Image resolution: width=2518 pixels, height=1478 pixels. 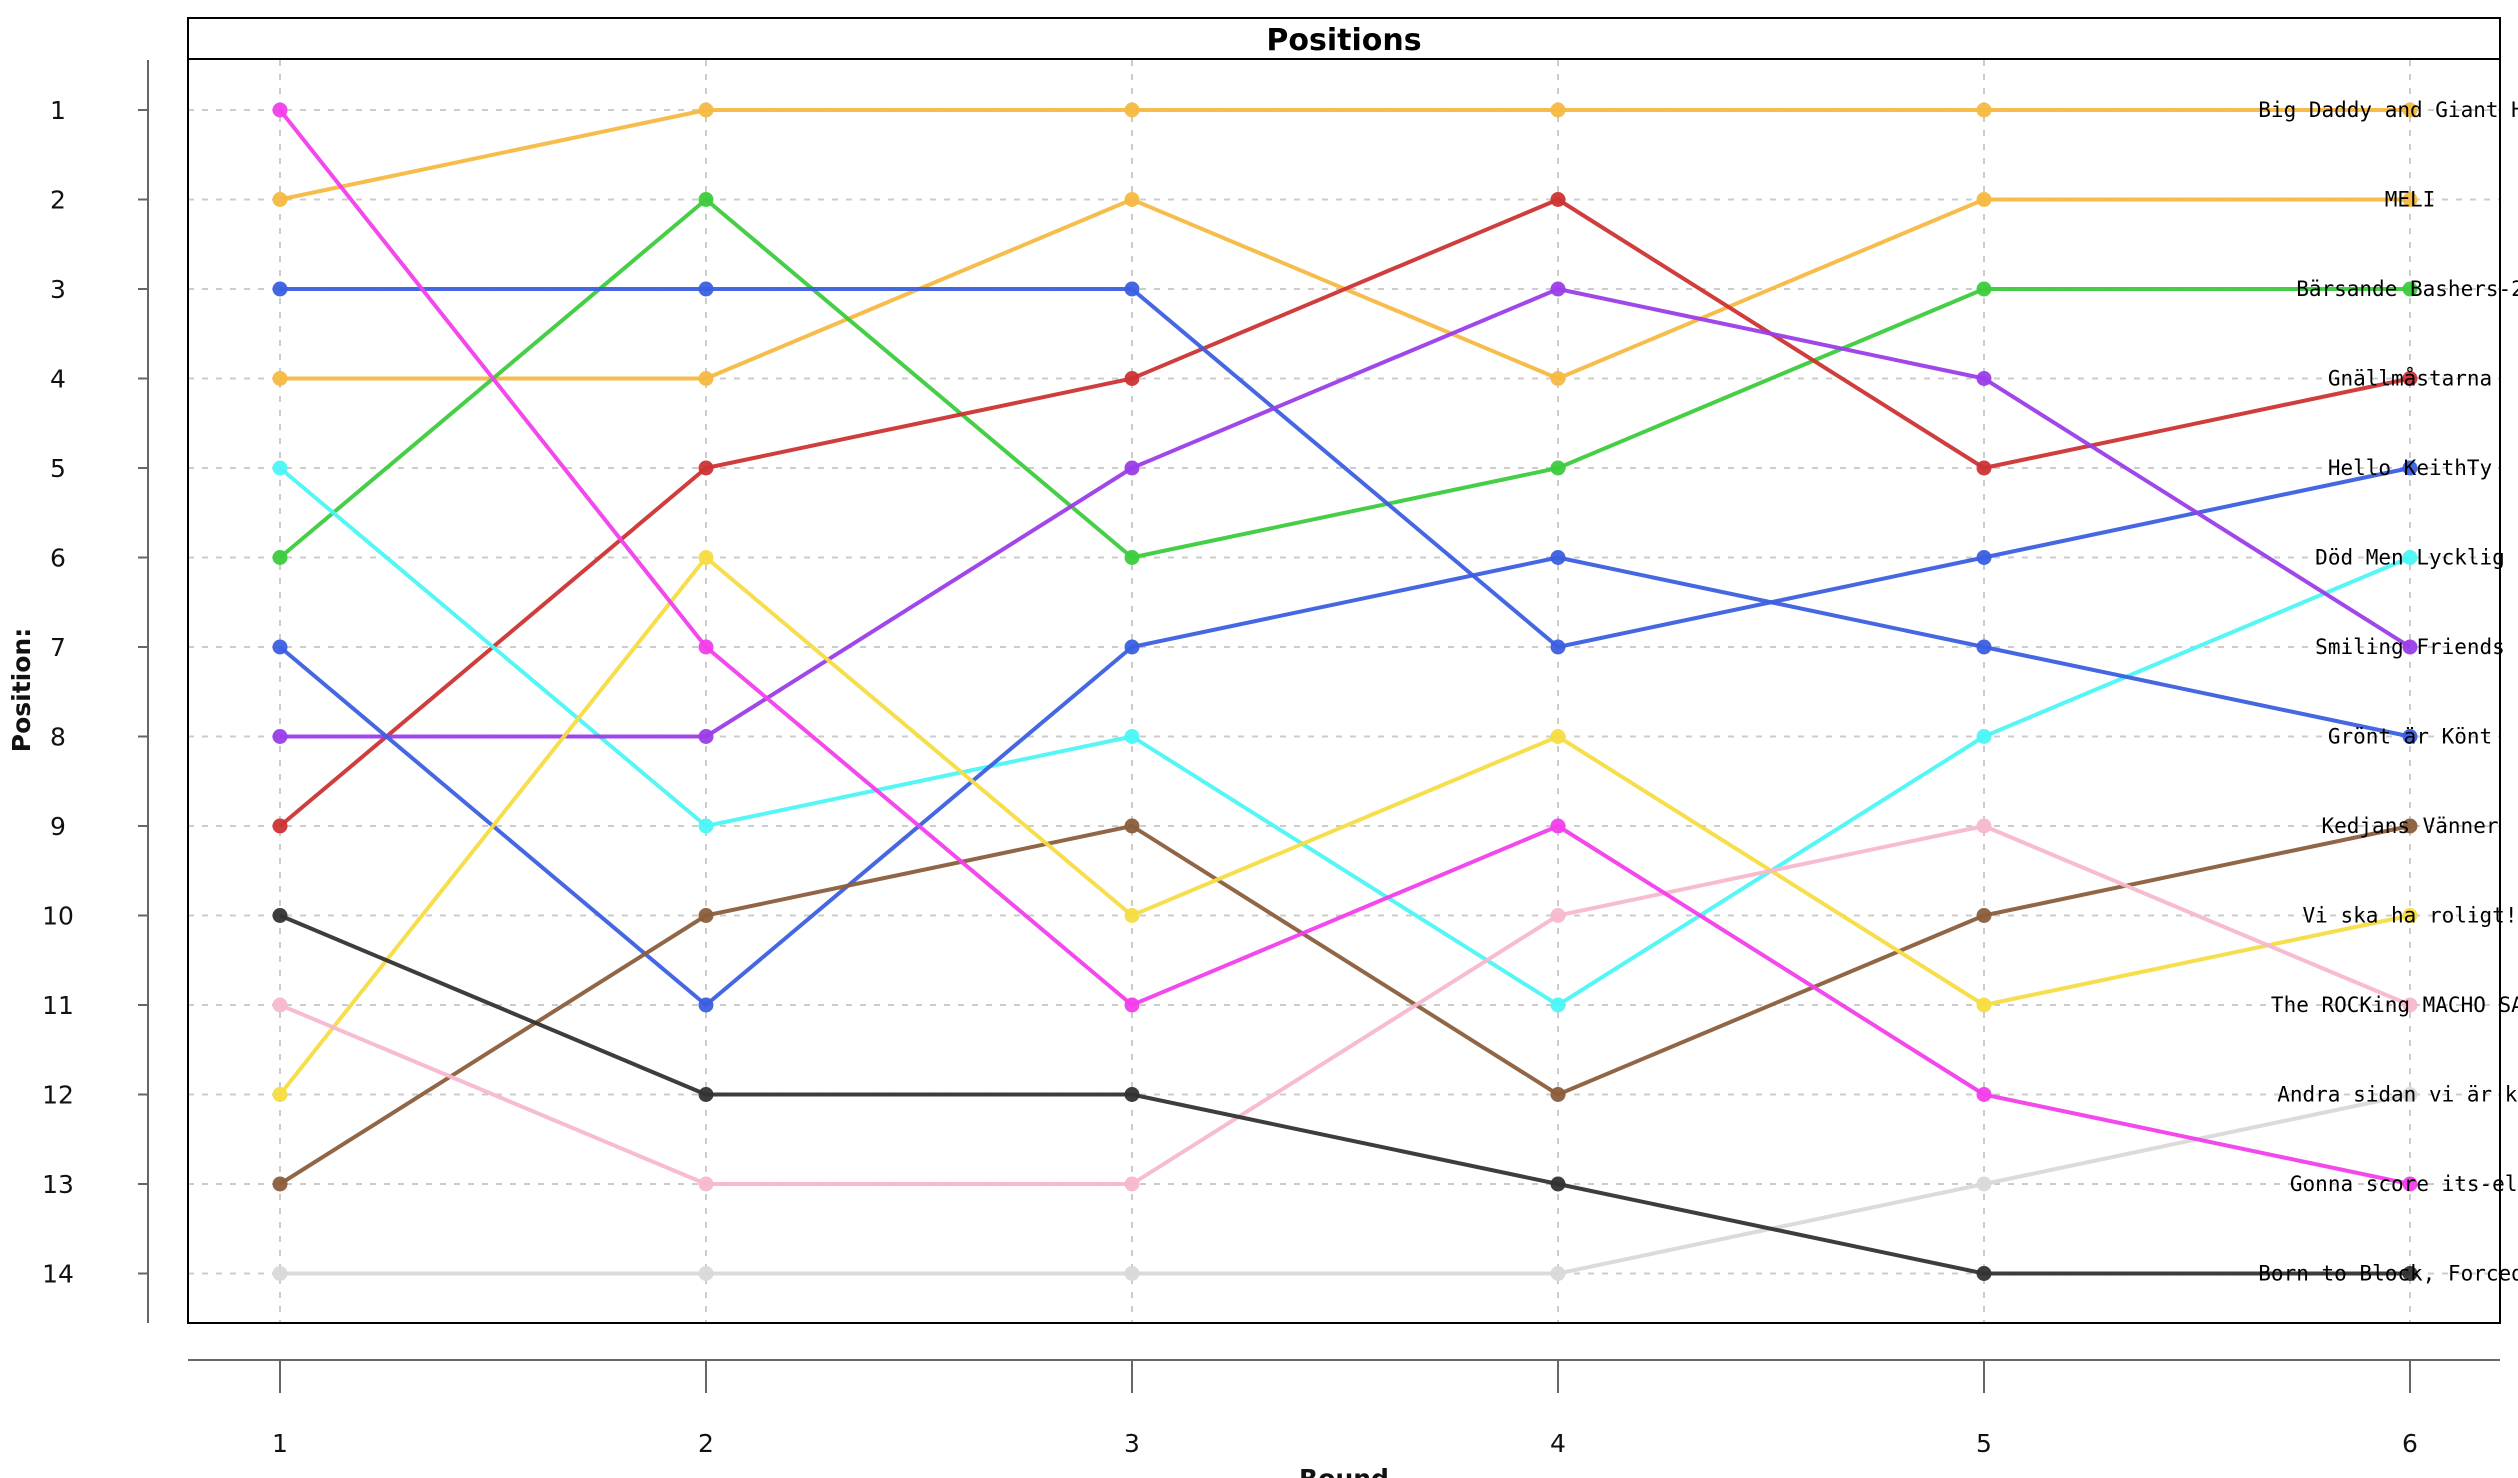 What do you see at coordinates (58, 1274) in the screenshot?
I see `y-tick-label: 14` at bounding box center [58, 1274].